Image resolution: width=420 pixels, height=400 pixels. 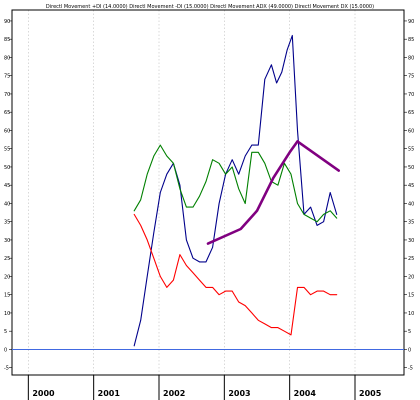 What do you see at coordinates (411, 58) in the screenshot?
I see `y-tick-label-right: 80` at bounding box center [411, 58].